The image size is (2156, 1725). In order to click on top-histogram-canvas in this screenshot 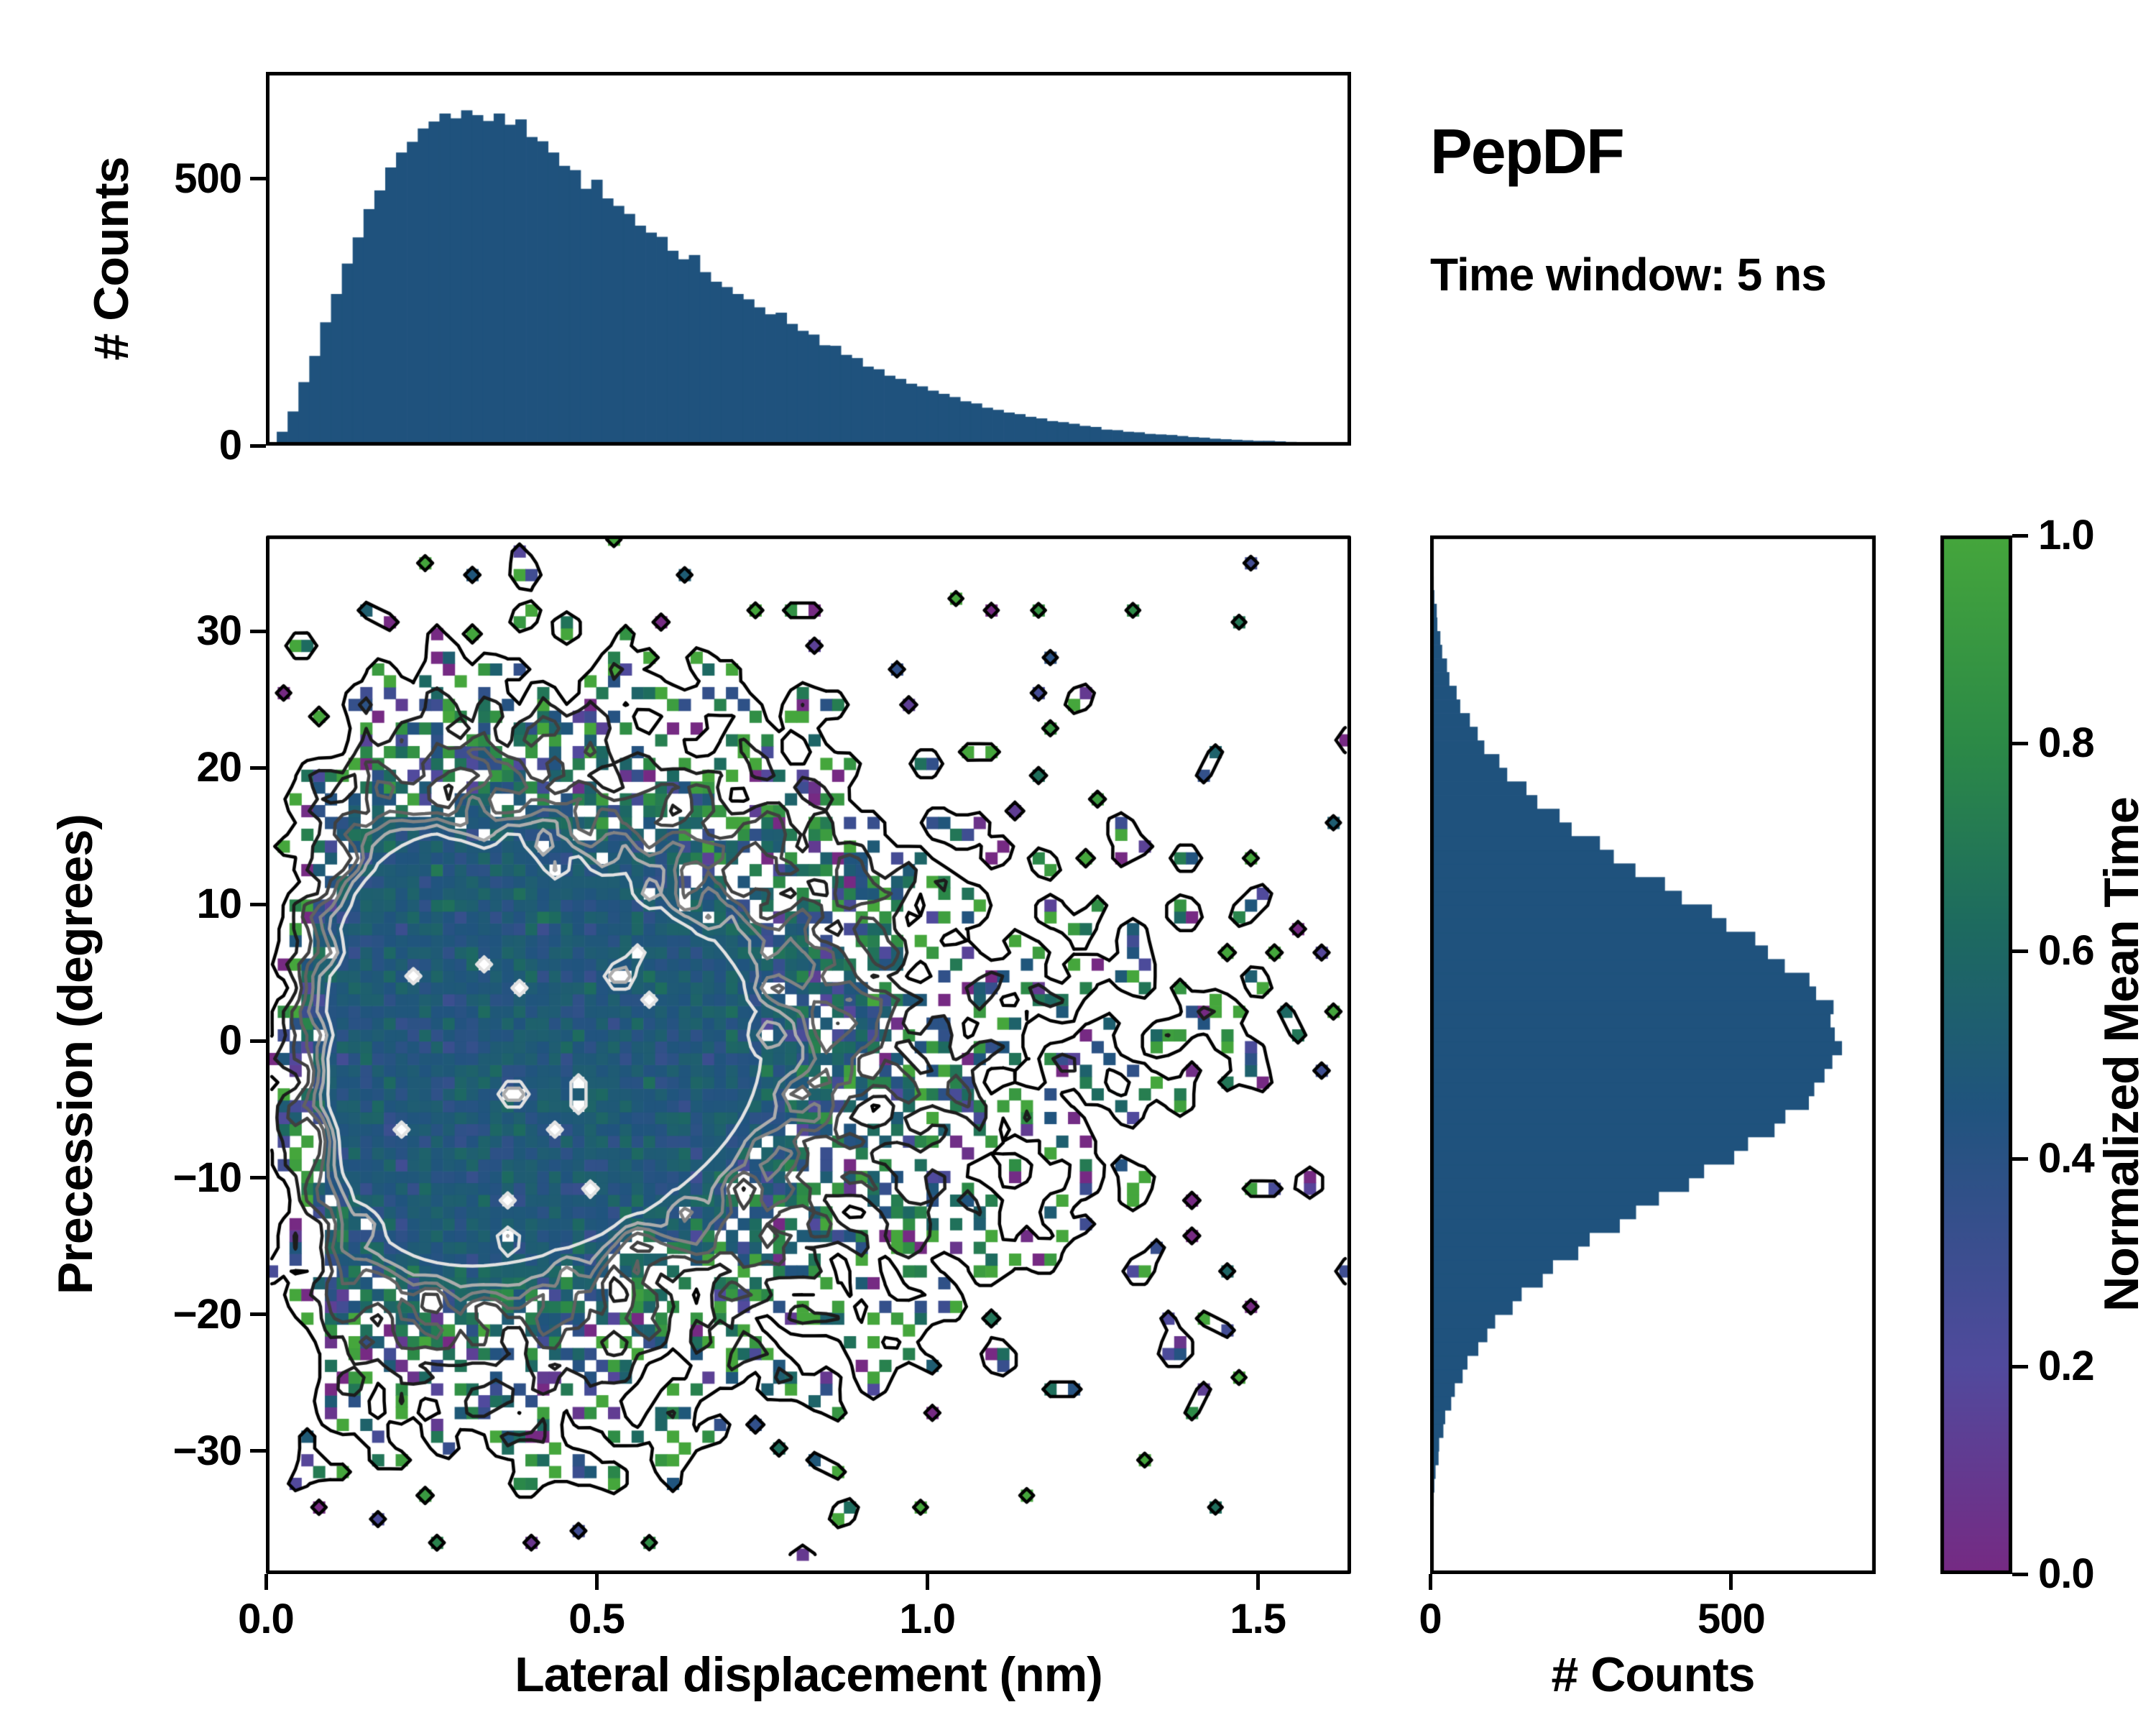, I will do `click(808, 259)`.